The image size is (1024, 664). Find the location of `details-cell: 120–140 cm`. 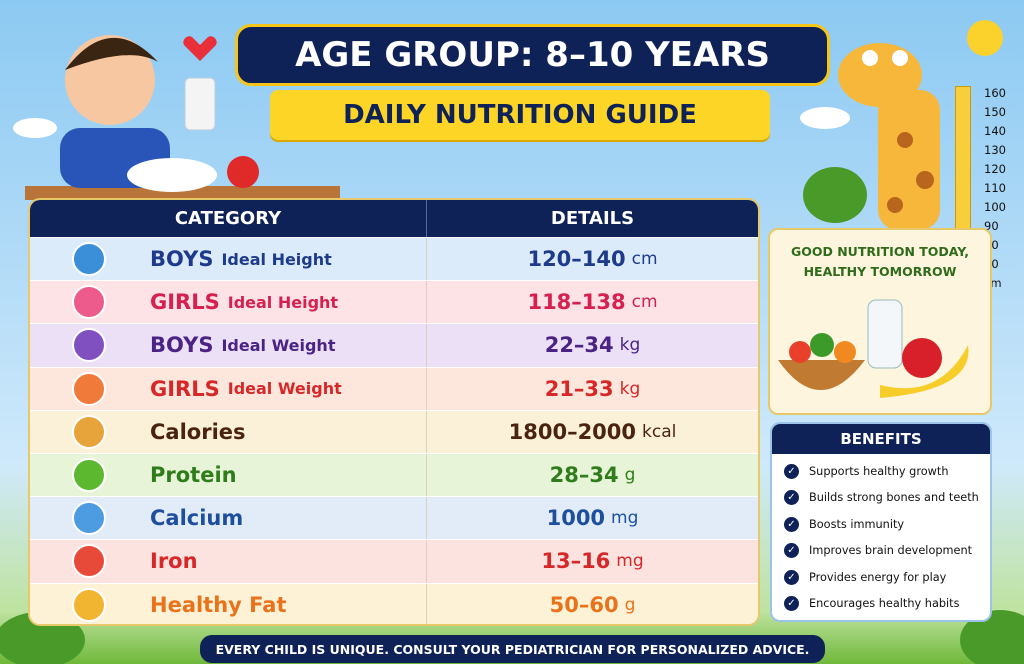

details-cell: 120–140 cm is located at coordinates (592, 259).